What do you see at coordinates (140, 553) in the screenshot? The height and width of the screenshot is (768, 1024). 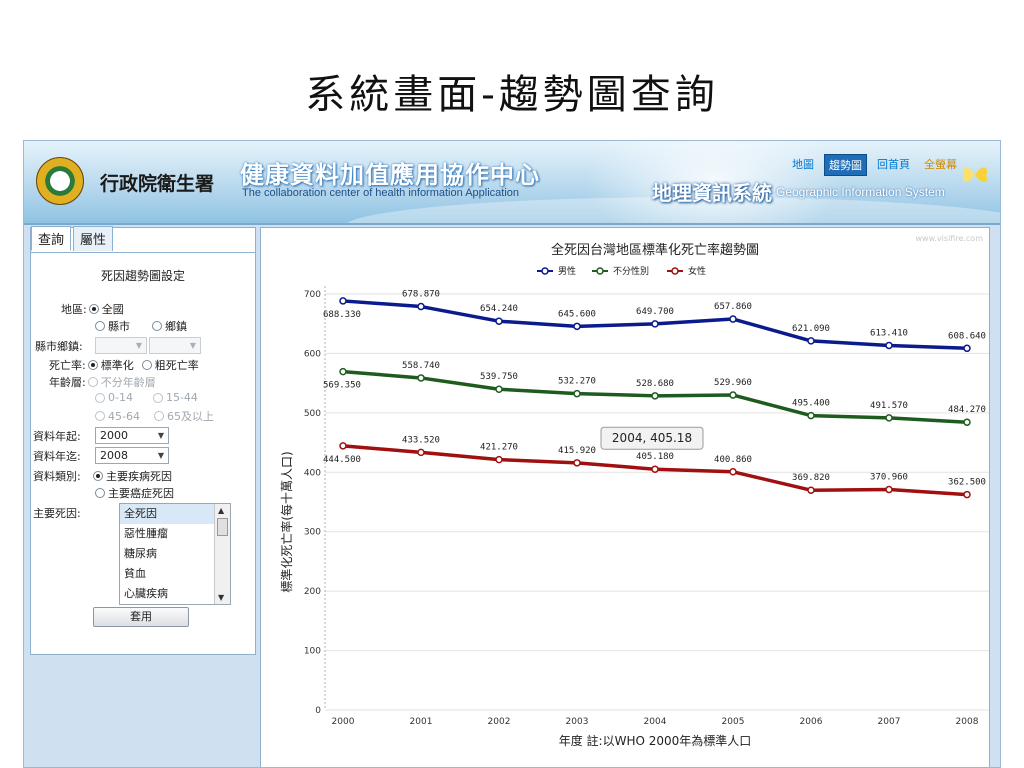 I see `list-item: 糖尿病` at bounding box center [140, 553].